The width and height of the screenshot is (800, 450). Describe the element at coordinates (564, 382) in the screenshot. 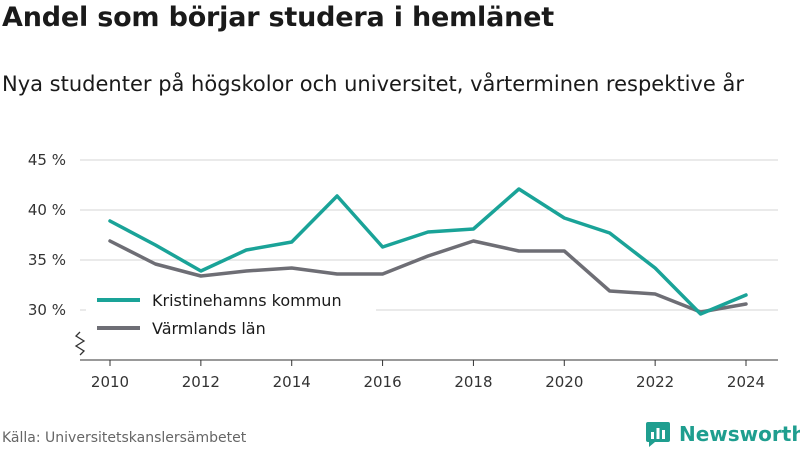

I see `x-tick-label: 2020` at that location.